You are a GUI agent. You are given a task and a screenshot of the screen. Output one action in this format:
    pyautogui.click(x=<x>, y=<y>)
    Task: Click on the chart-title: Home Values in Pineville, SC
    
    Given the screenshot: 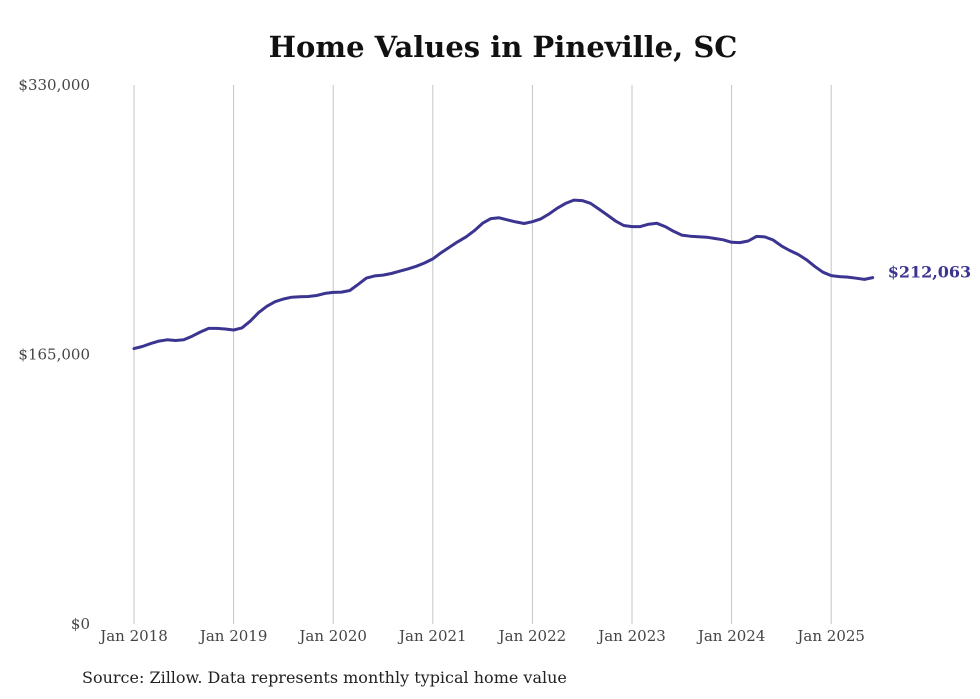 What is the action you would take?
    pyautogui.click(x=503, y=47)
    